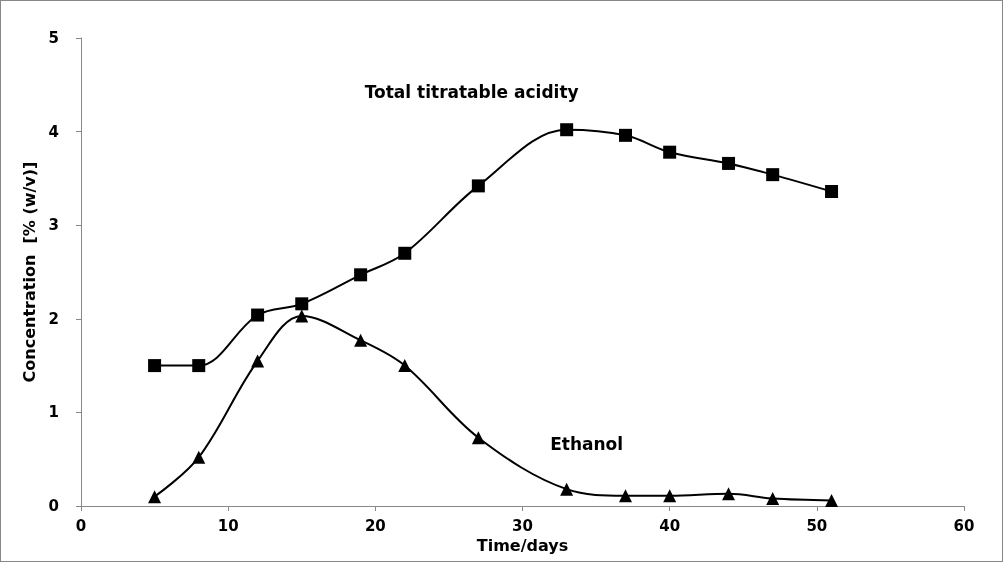  What do you see at coordinates (53, 38) in the screenshot?
I see `y-tick-label: 5` at bounding box center [53, 38].